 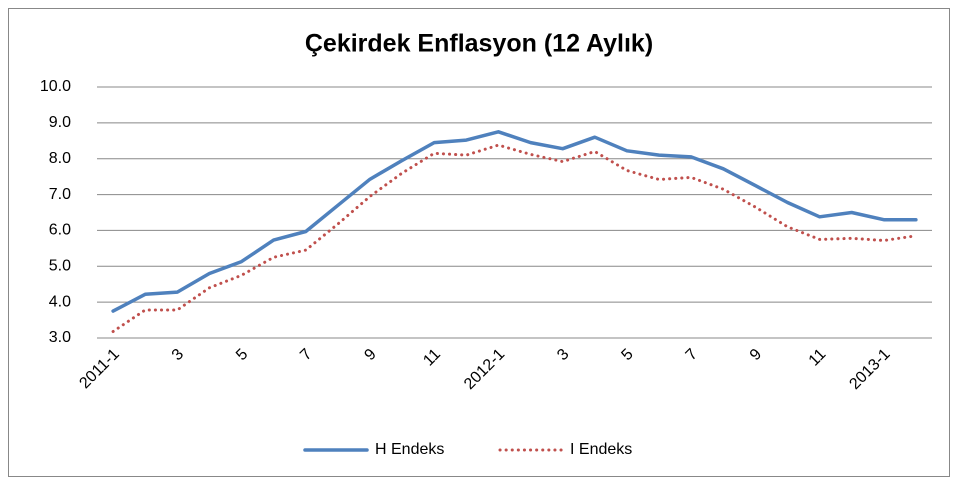 What do you see at coordinates (60, 122) in the screenshot?
I see `y-tick-label: 9.0` at bounding box center [60, 122].